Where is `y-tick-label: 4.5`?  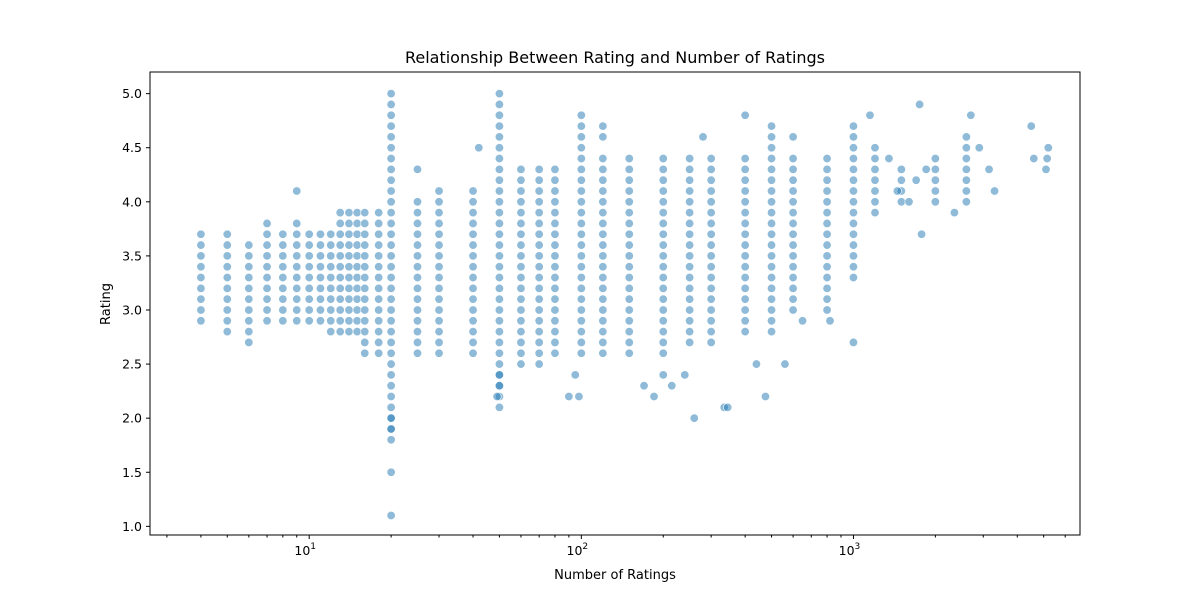
y-tick-label: 4.5 is located at coordinates (132, 147).